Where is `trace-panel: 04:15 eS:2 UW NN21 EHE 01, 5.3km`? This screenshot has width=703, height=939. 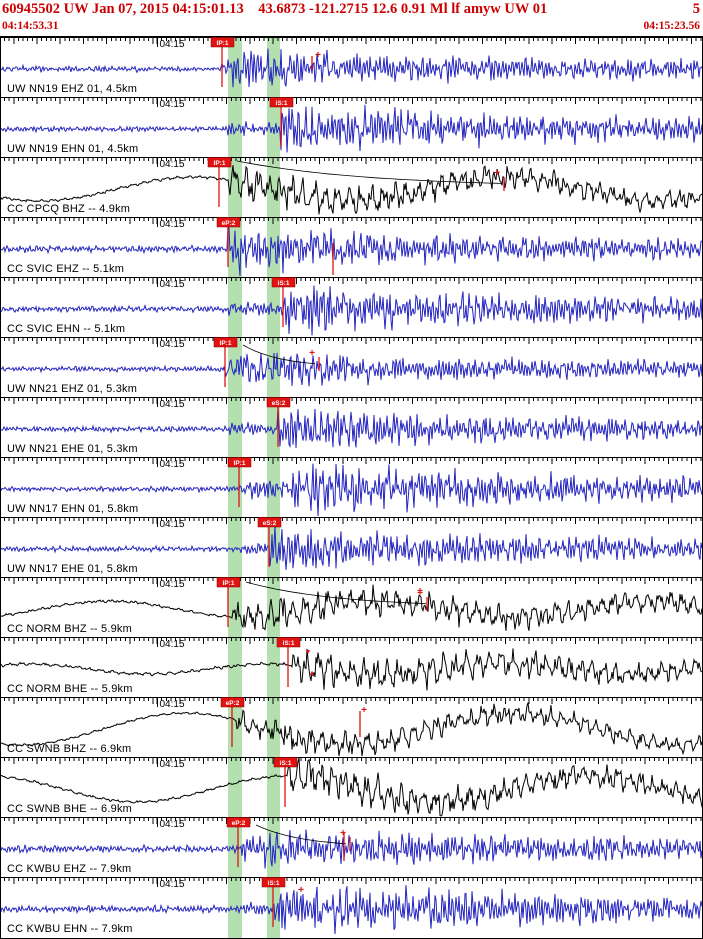 trace-panel: 04:15 eS:2 UW NN21 EHE 01, 5.3km is located at coordinates (351, 427).